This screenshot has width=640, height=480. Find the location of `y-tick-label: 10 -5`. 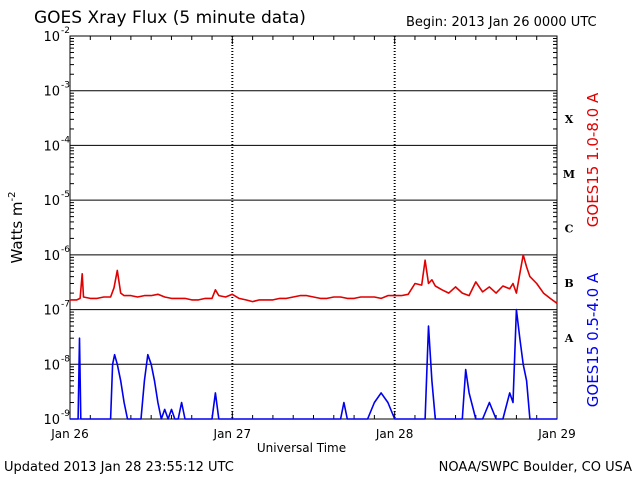

y-tick-label: 10 -5 is located at coordinates (56, 199).